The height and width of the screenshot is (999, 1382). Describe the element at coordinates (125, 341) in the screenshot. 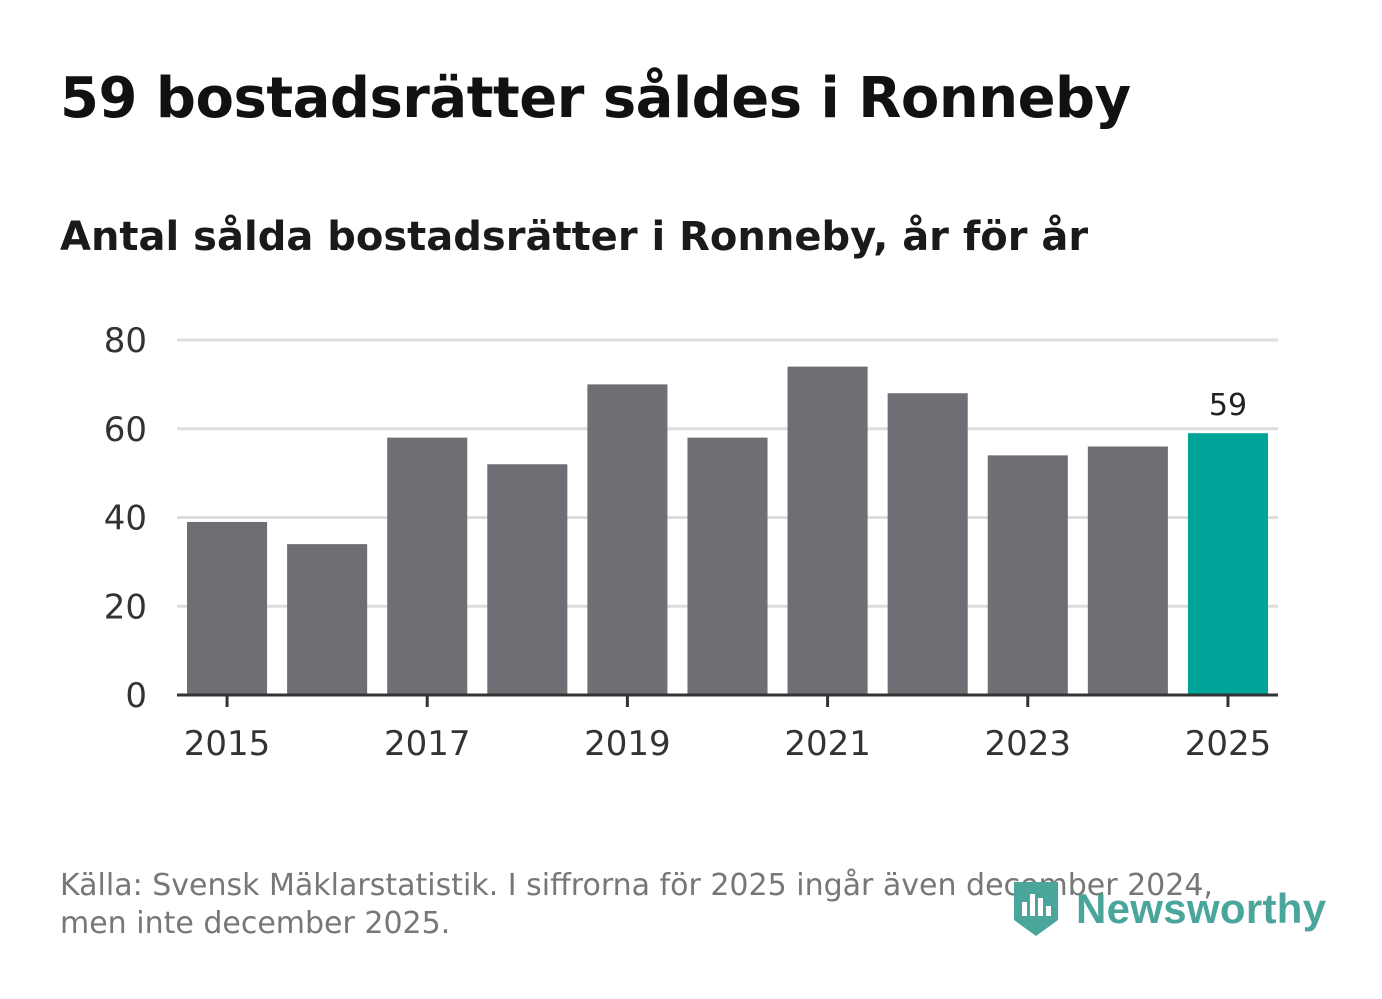

I see `y-tick-label: 80` at that location.